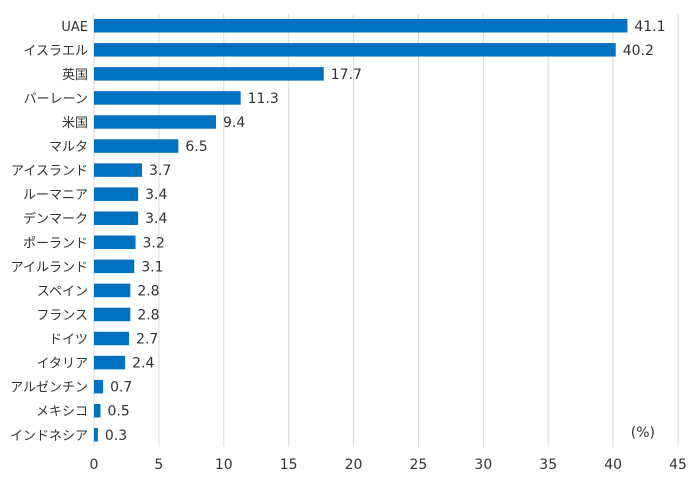  Describe the element at coordinates (68, 147) in the screenshot. I see `category-label: マルタ` at that location.